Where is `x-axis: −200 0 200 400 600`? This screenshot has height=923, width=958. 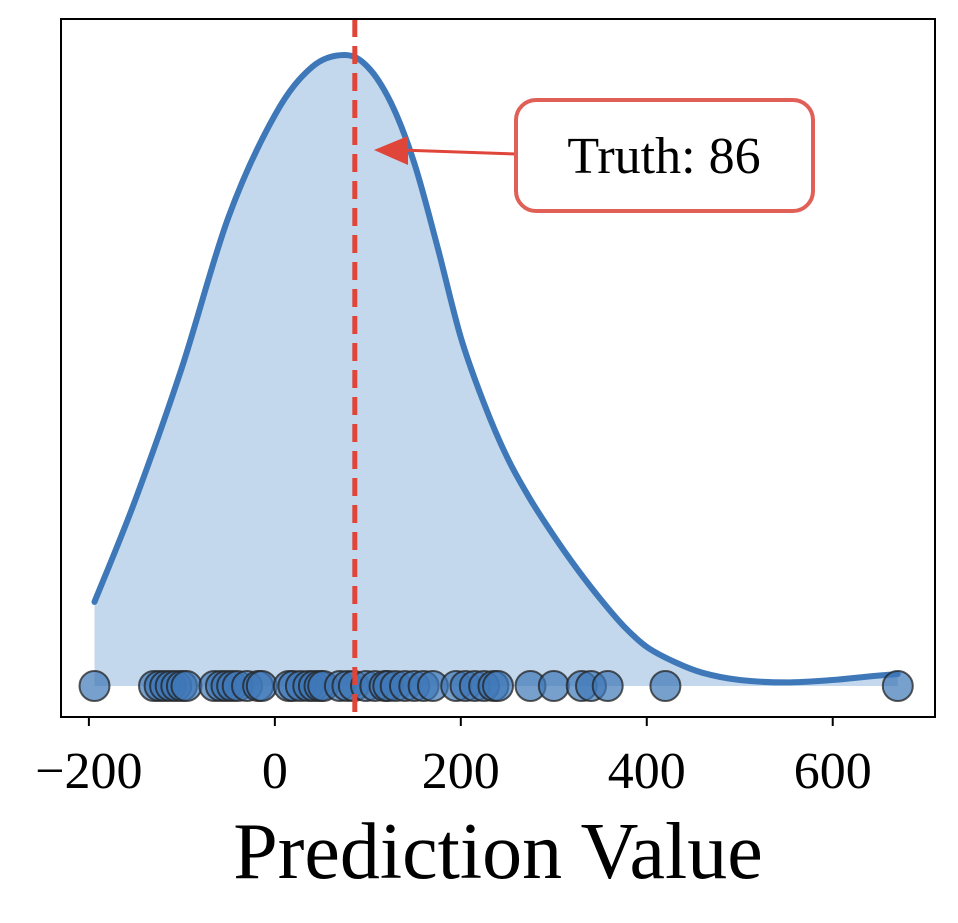 x-axis: −200 0 200 400 600 is located at coordinates (453, 758).